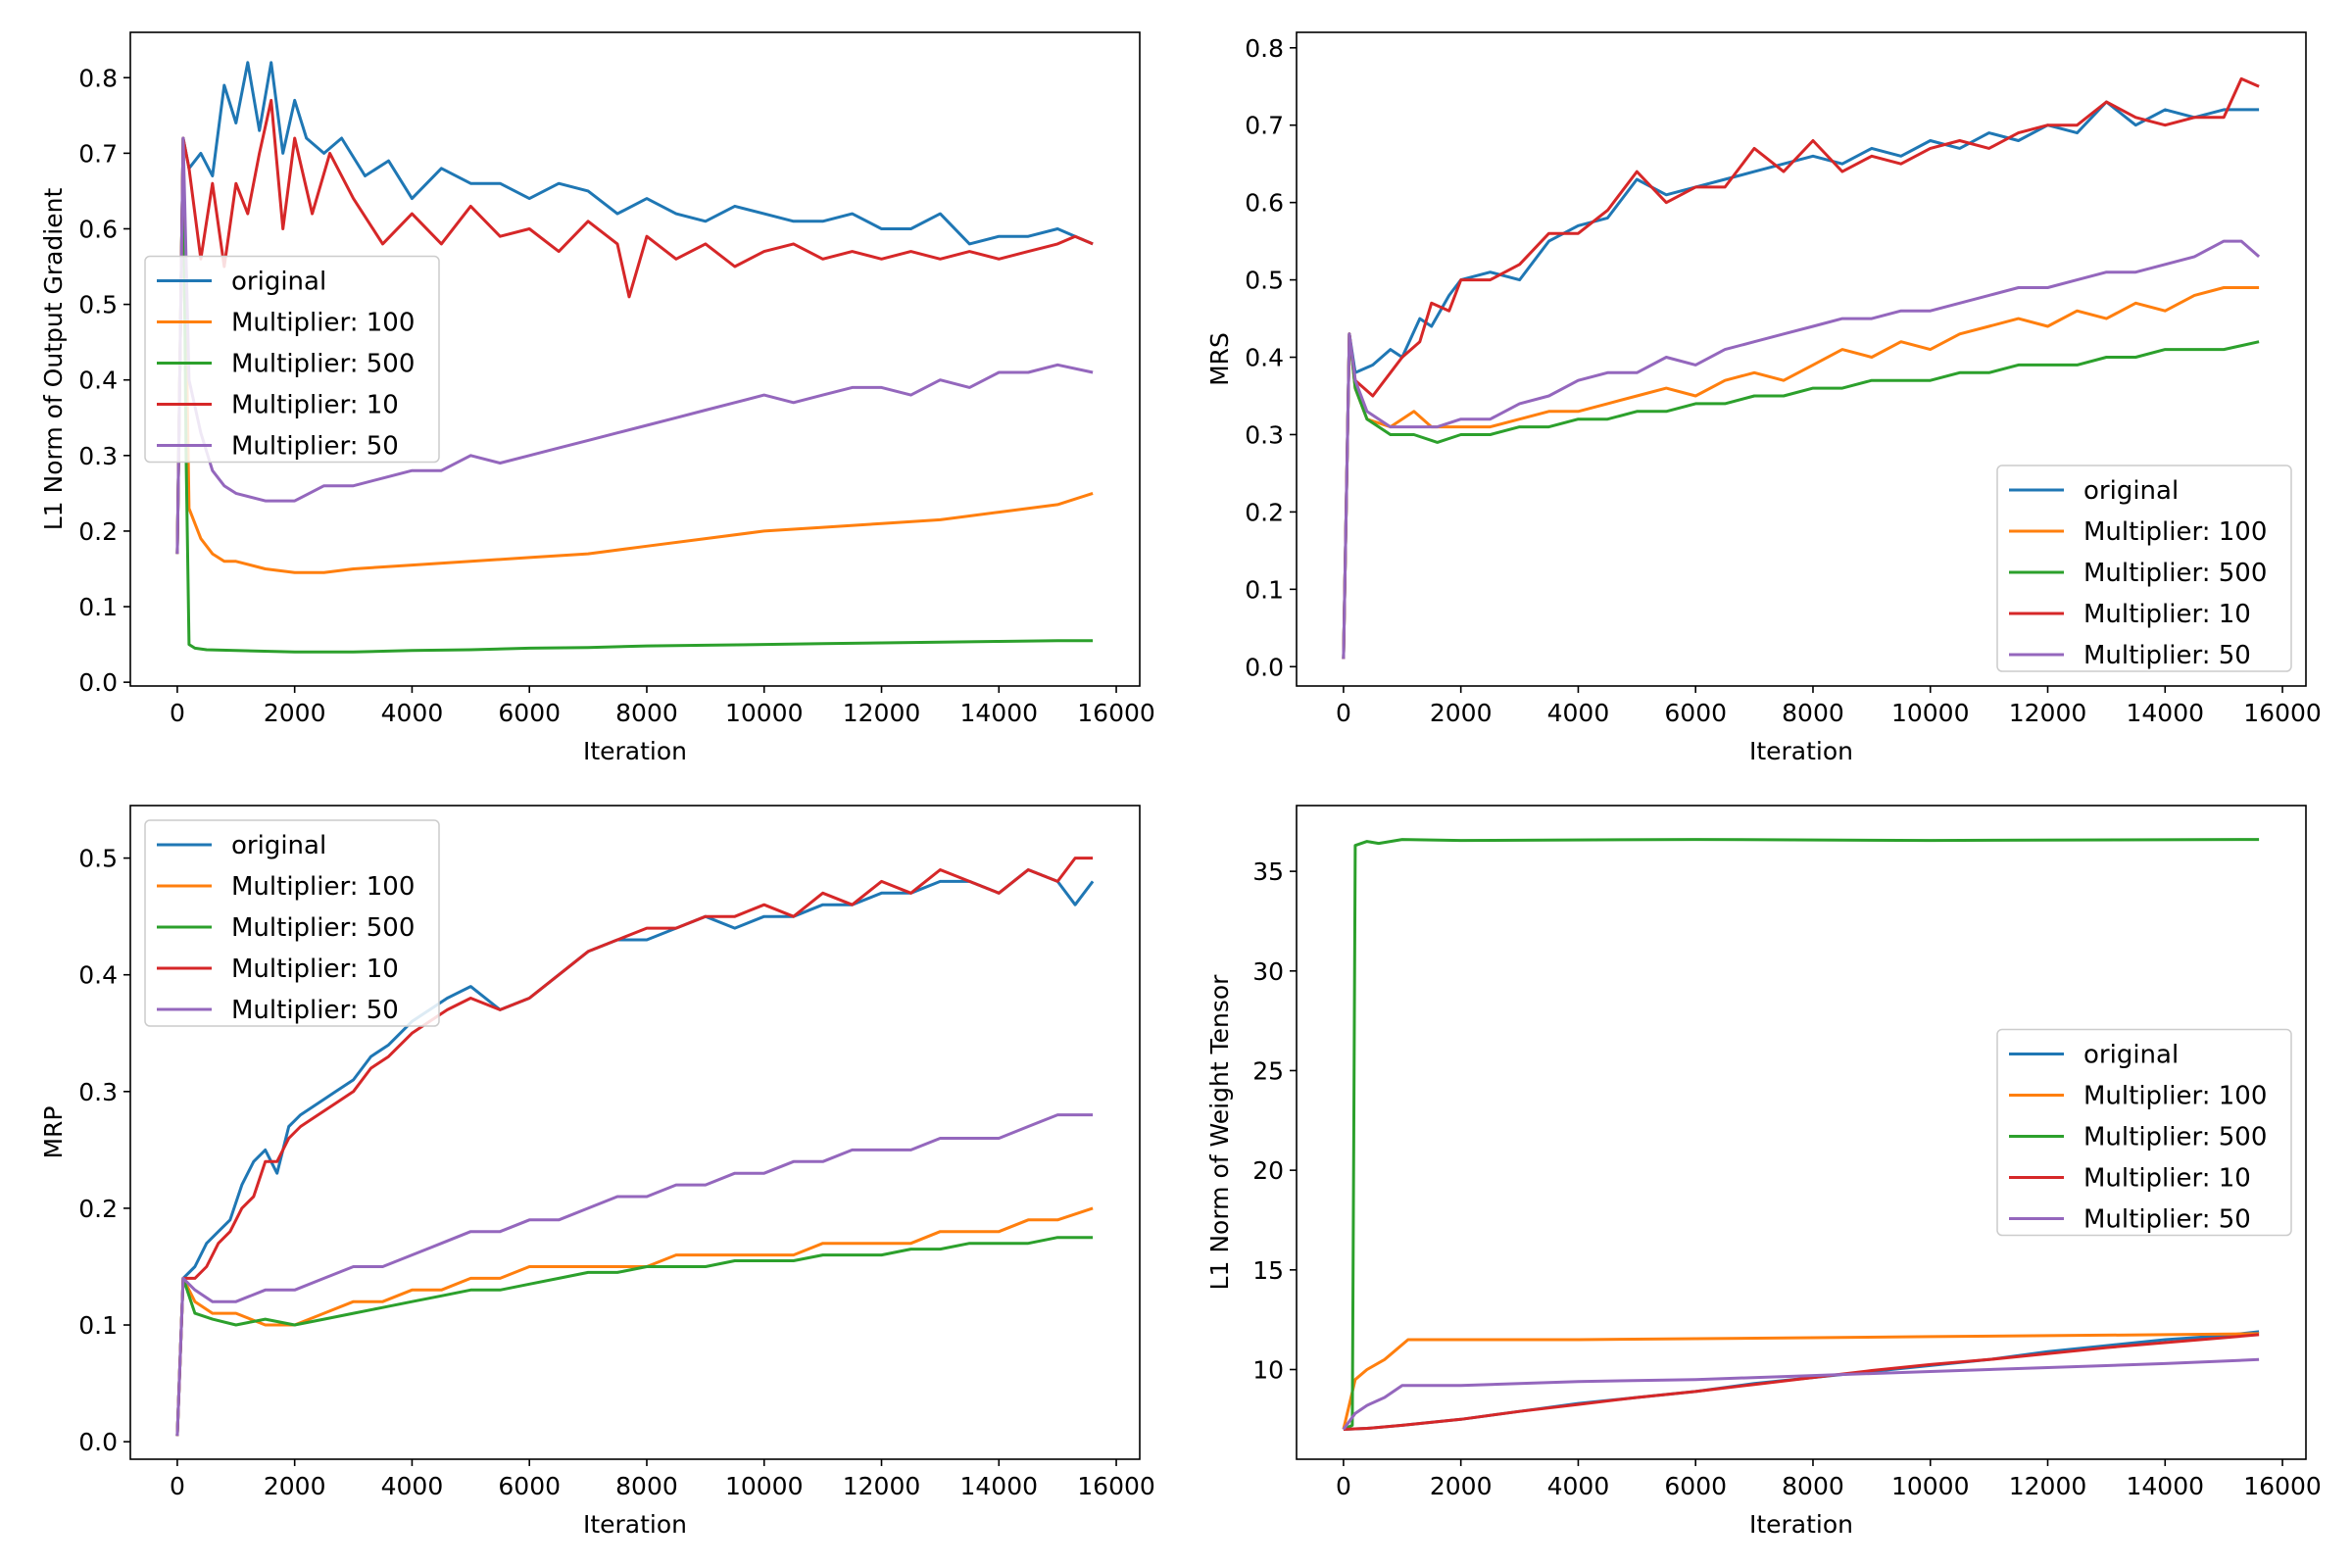 This screenshot has height=1568, width=2352. What do you see at coordinates (295, 713) in the screenshot?
I see `chart-1-x-tick-label: 2000` at bounding box center [295, 713].